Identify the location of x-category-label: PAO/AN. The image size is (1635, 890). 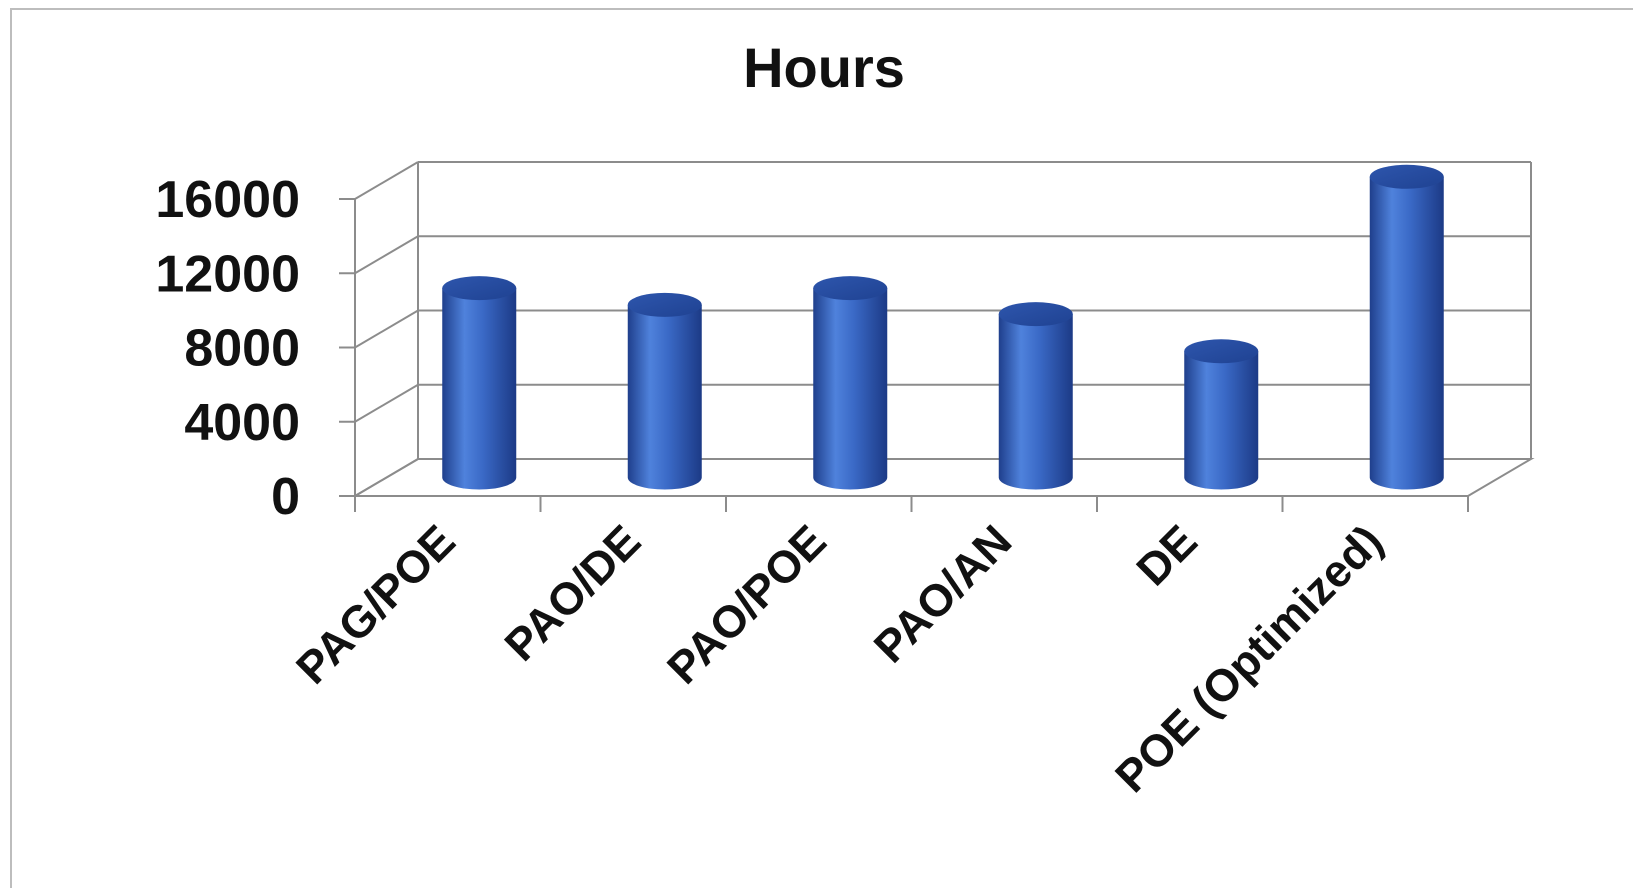
(942, 593).